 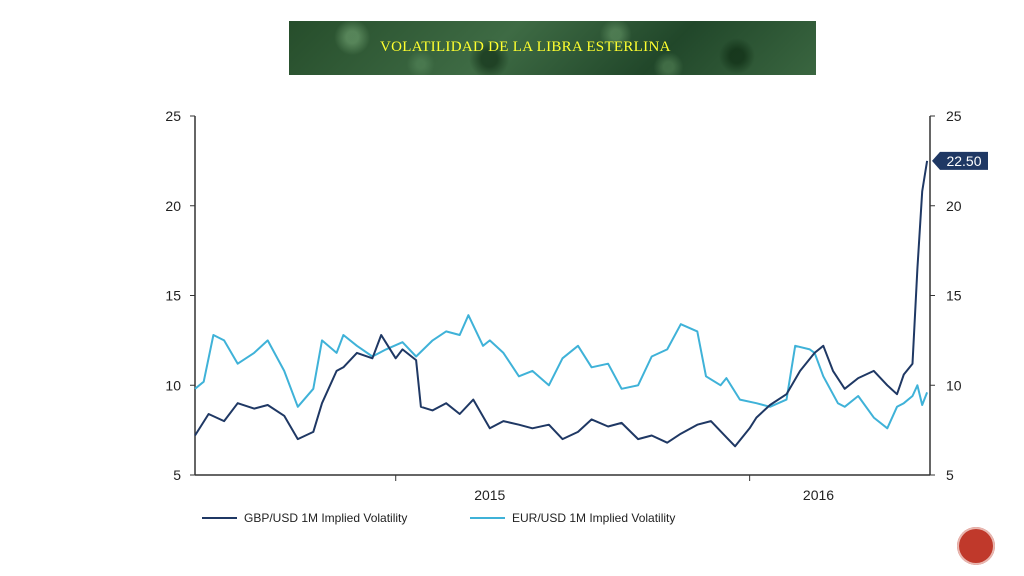 I want to click on slide-title: VOLATILIDAD DE LA LIBRA ESTERLINA, so click(x=525, y=47).